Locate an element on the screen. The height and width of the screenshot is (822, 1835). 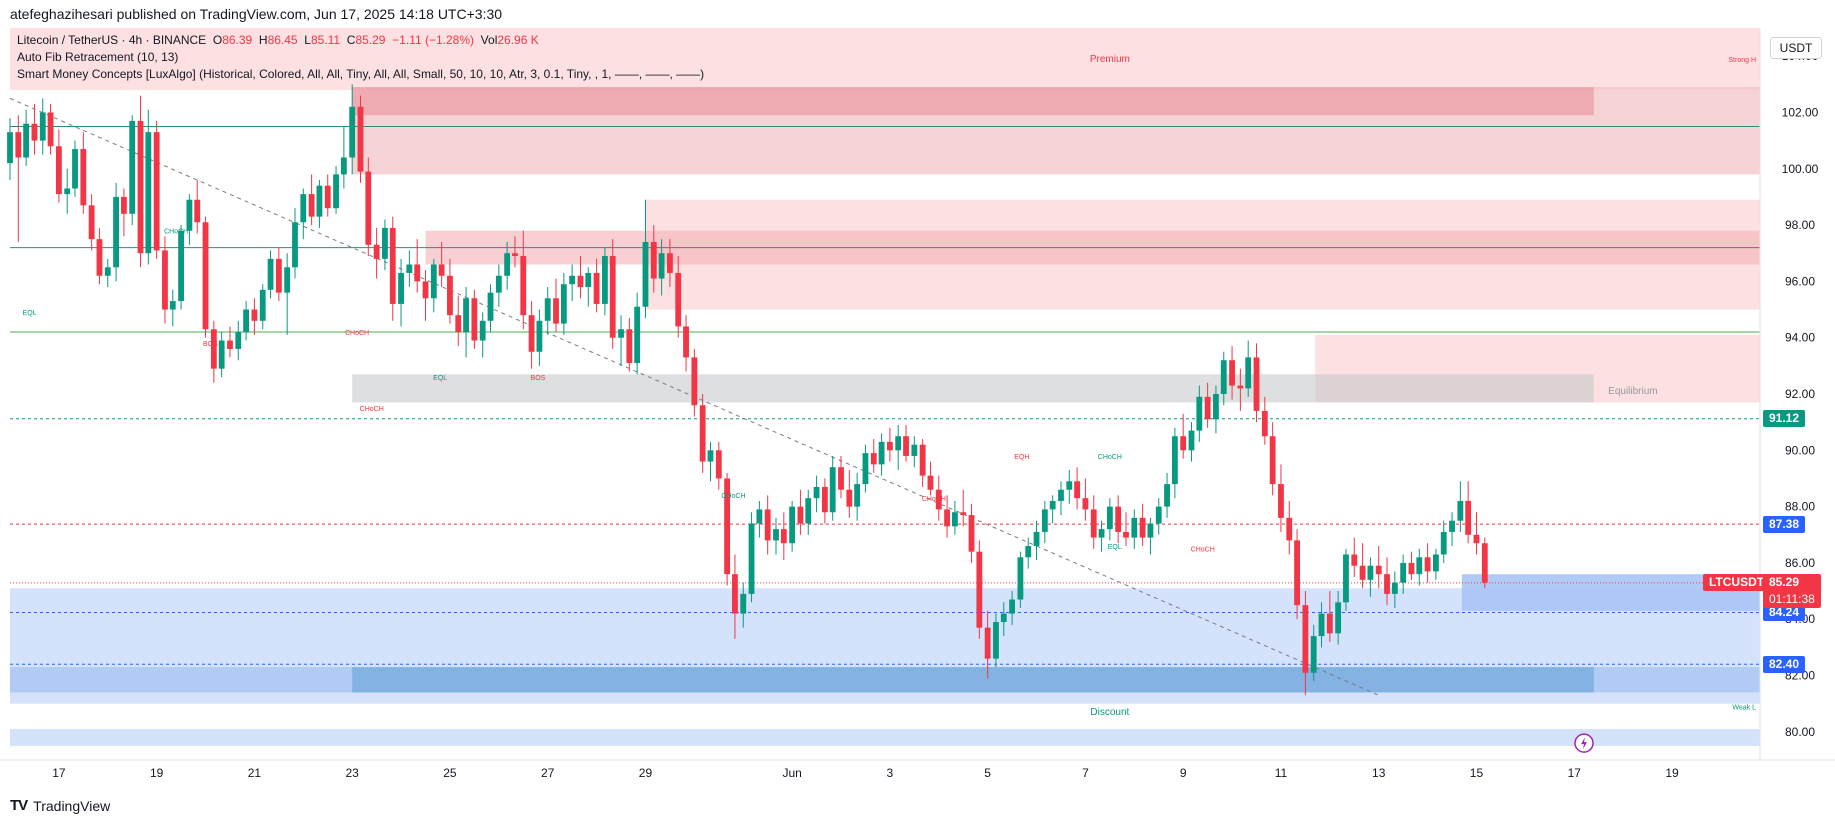
close-value: 85.29 is located at coordinates (370, 40).